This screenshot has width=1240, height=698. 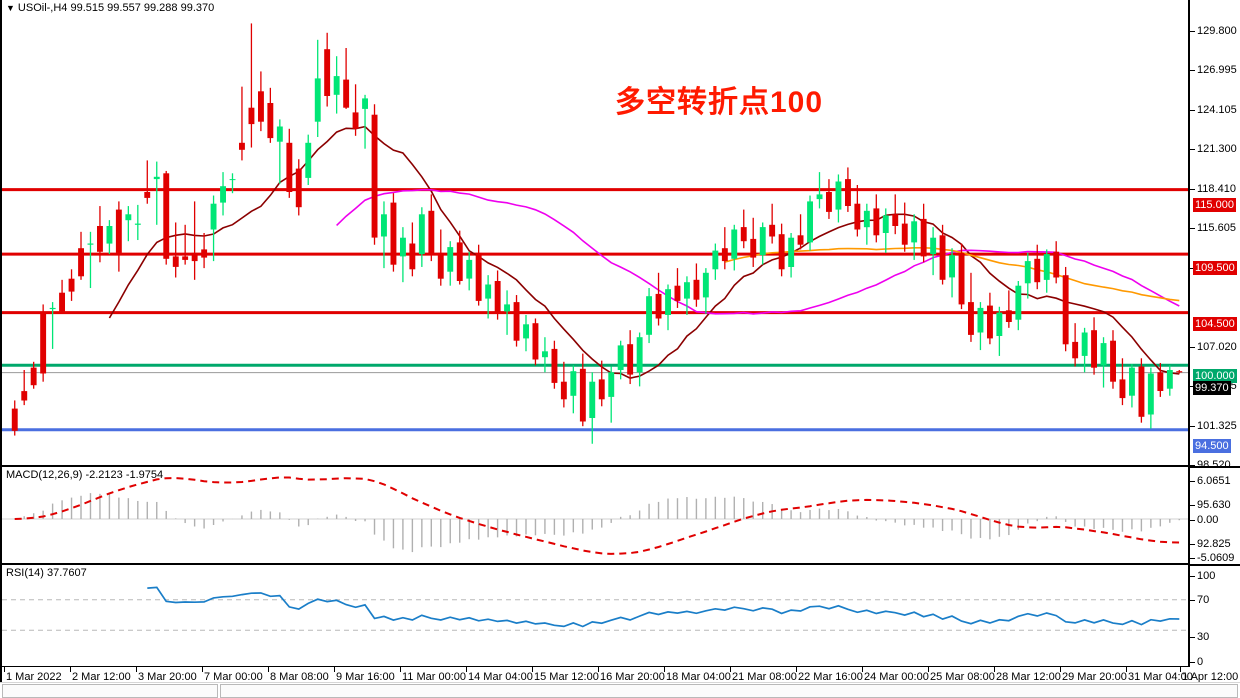 What do you see at coordinates (365, 677) in the screenshot?
I see `time-tick-label: 9 Mar 16:00` at bounding box center [365, 677].